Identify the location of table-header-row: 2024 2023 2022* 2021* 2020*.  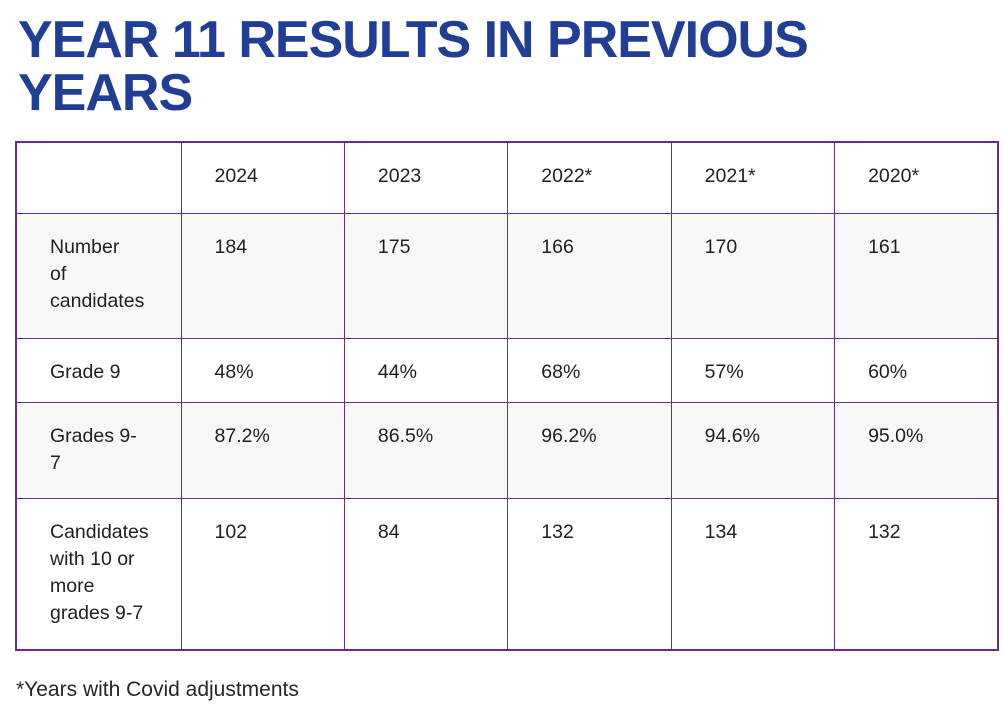
(507, 177).